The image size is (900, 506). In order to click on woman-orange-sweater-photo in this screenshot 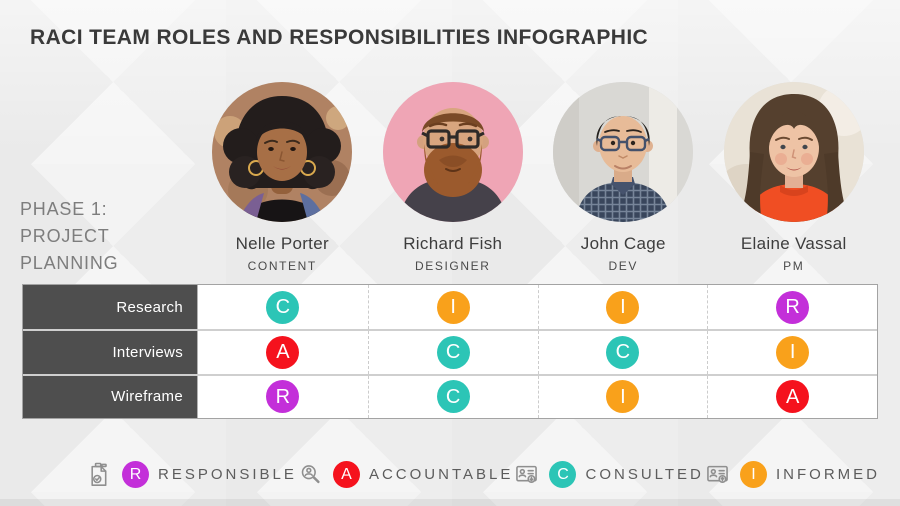, I will do `click(793, 152)`.